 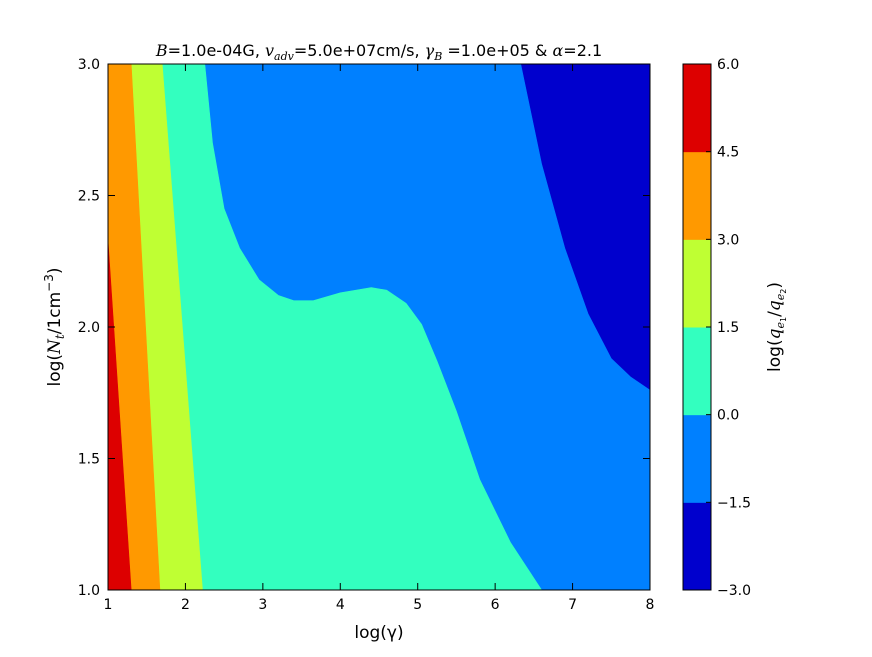 What do you see at coordinates (60, 336) in the screenshot?
I see `y-label-n-subscript: t` at bounding box center [60, 336].